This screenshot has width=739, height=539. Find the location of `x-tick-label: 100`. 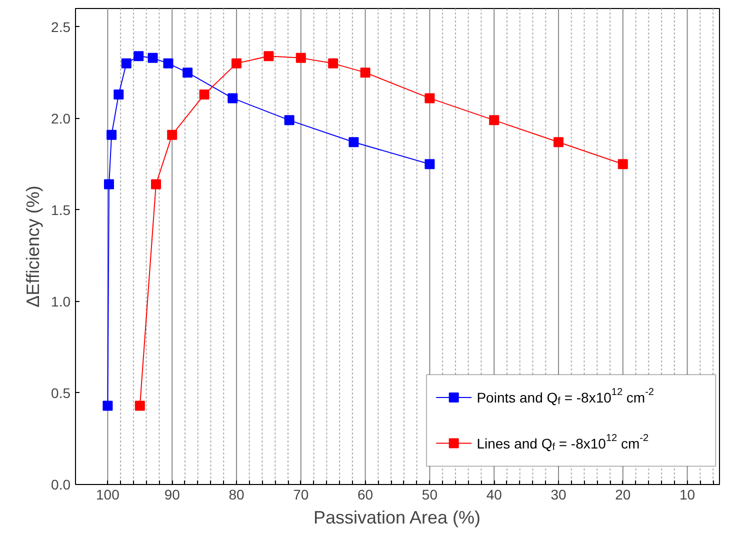

x-tick-label: 100 is located at coordinates (108, 494).